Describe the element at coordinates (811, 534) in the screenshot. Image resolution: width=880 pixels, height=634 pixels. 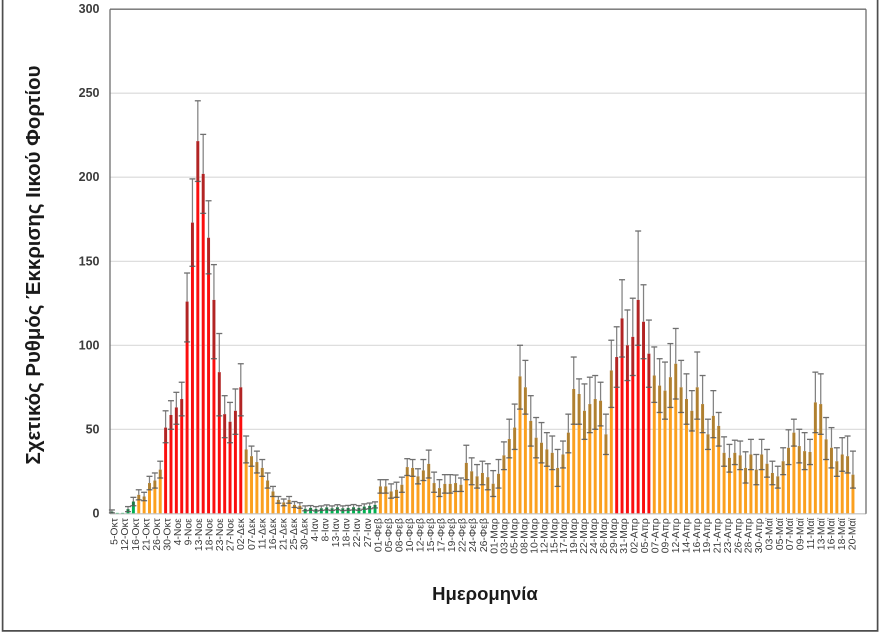
I see `svg-text: 11-Μαϊ` at that location.